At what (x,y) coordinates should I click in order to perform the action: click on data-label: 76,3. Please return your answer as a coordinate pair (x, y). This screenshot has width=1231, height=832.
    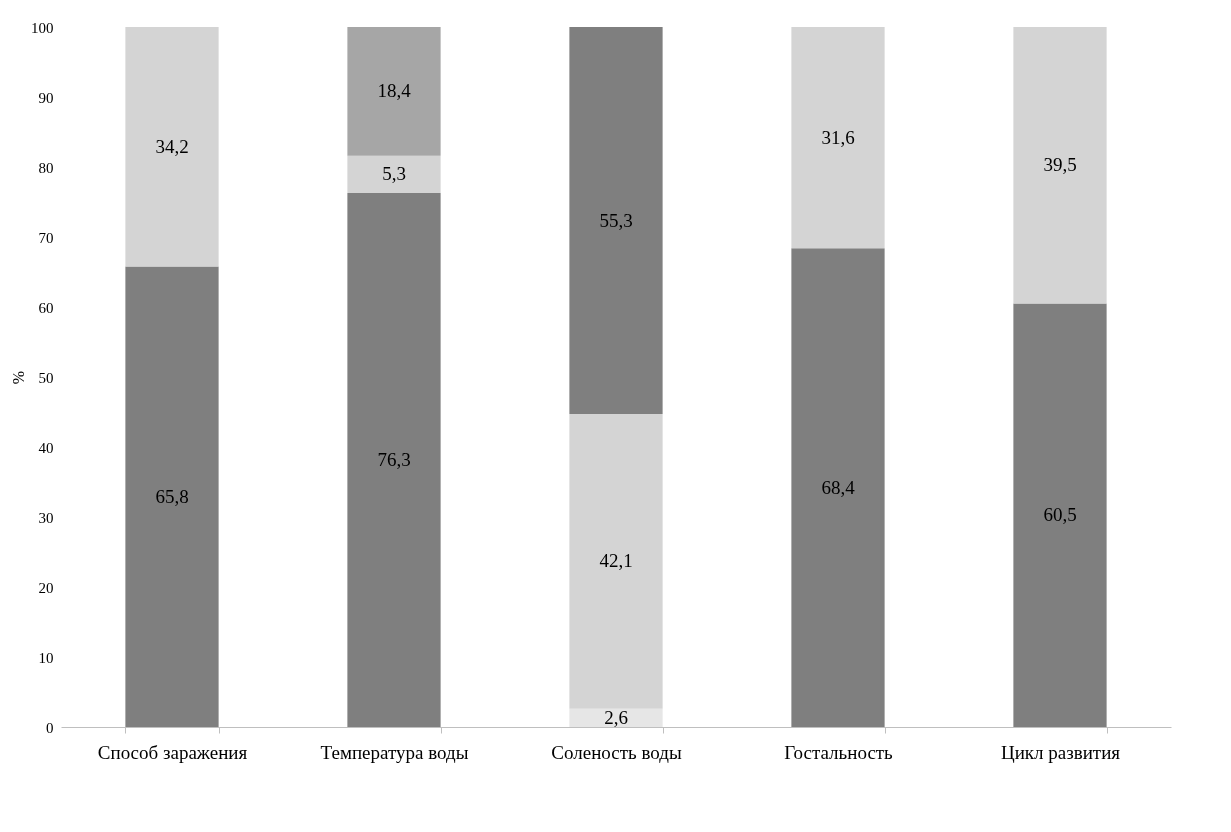
    Looking at the image, I should click on (394, 459).